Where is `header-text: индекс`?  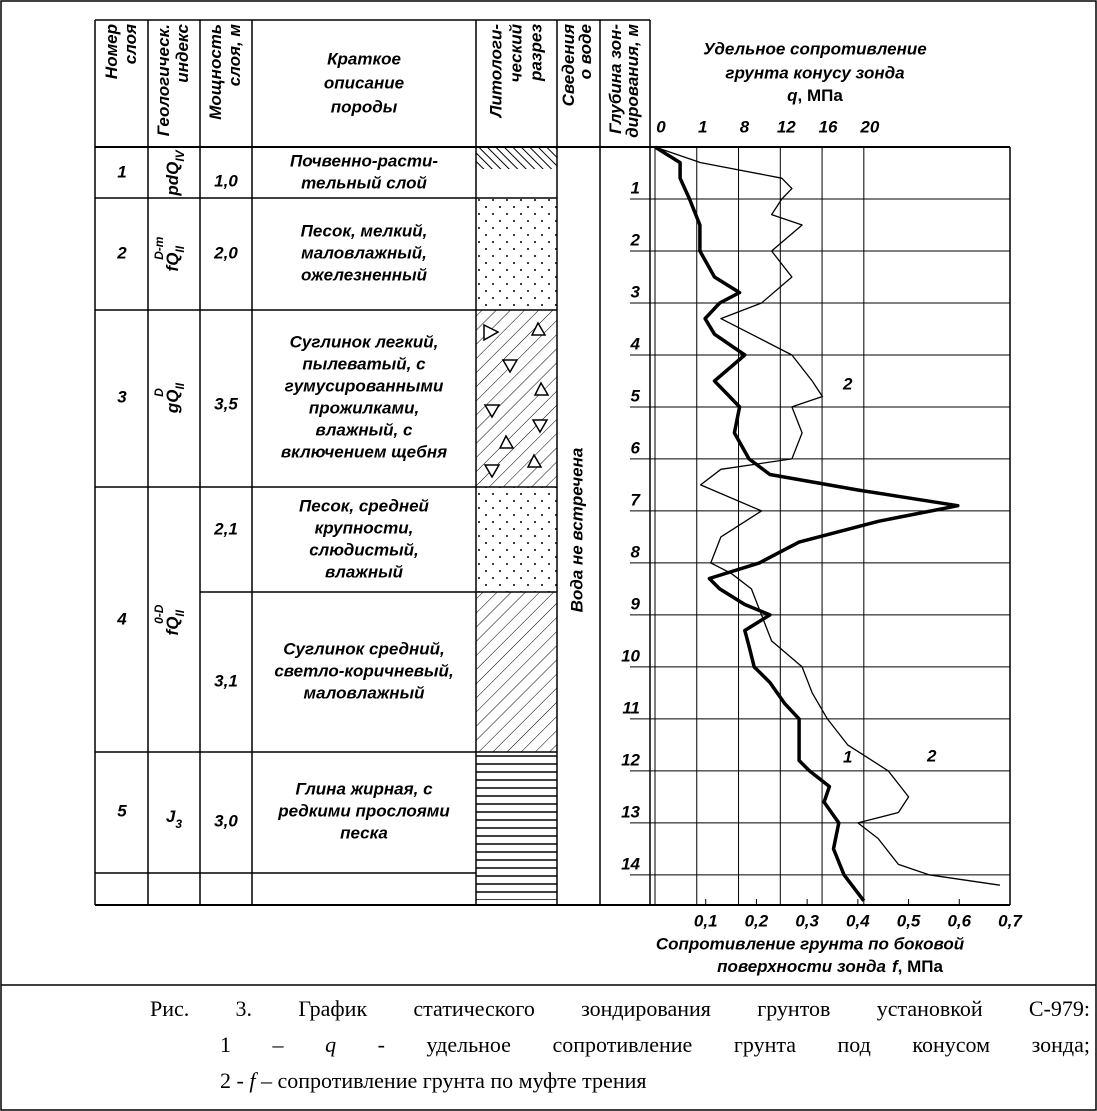 header-text: индекс is located at coordinates (182, 52).